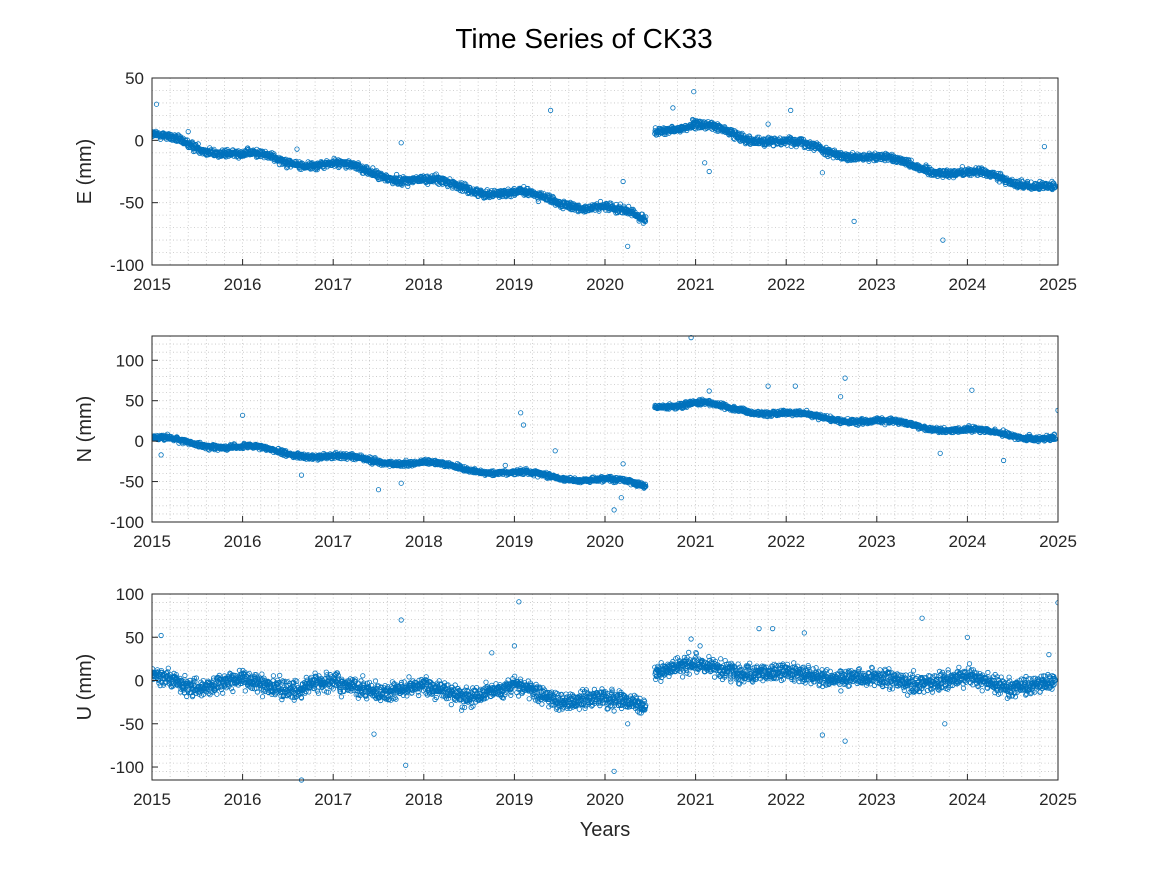 The image size is (1167, 875). Describe the element at coordinates (514, 284) in the screenshot. I see `x-tick-label: 2019` at that location.